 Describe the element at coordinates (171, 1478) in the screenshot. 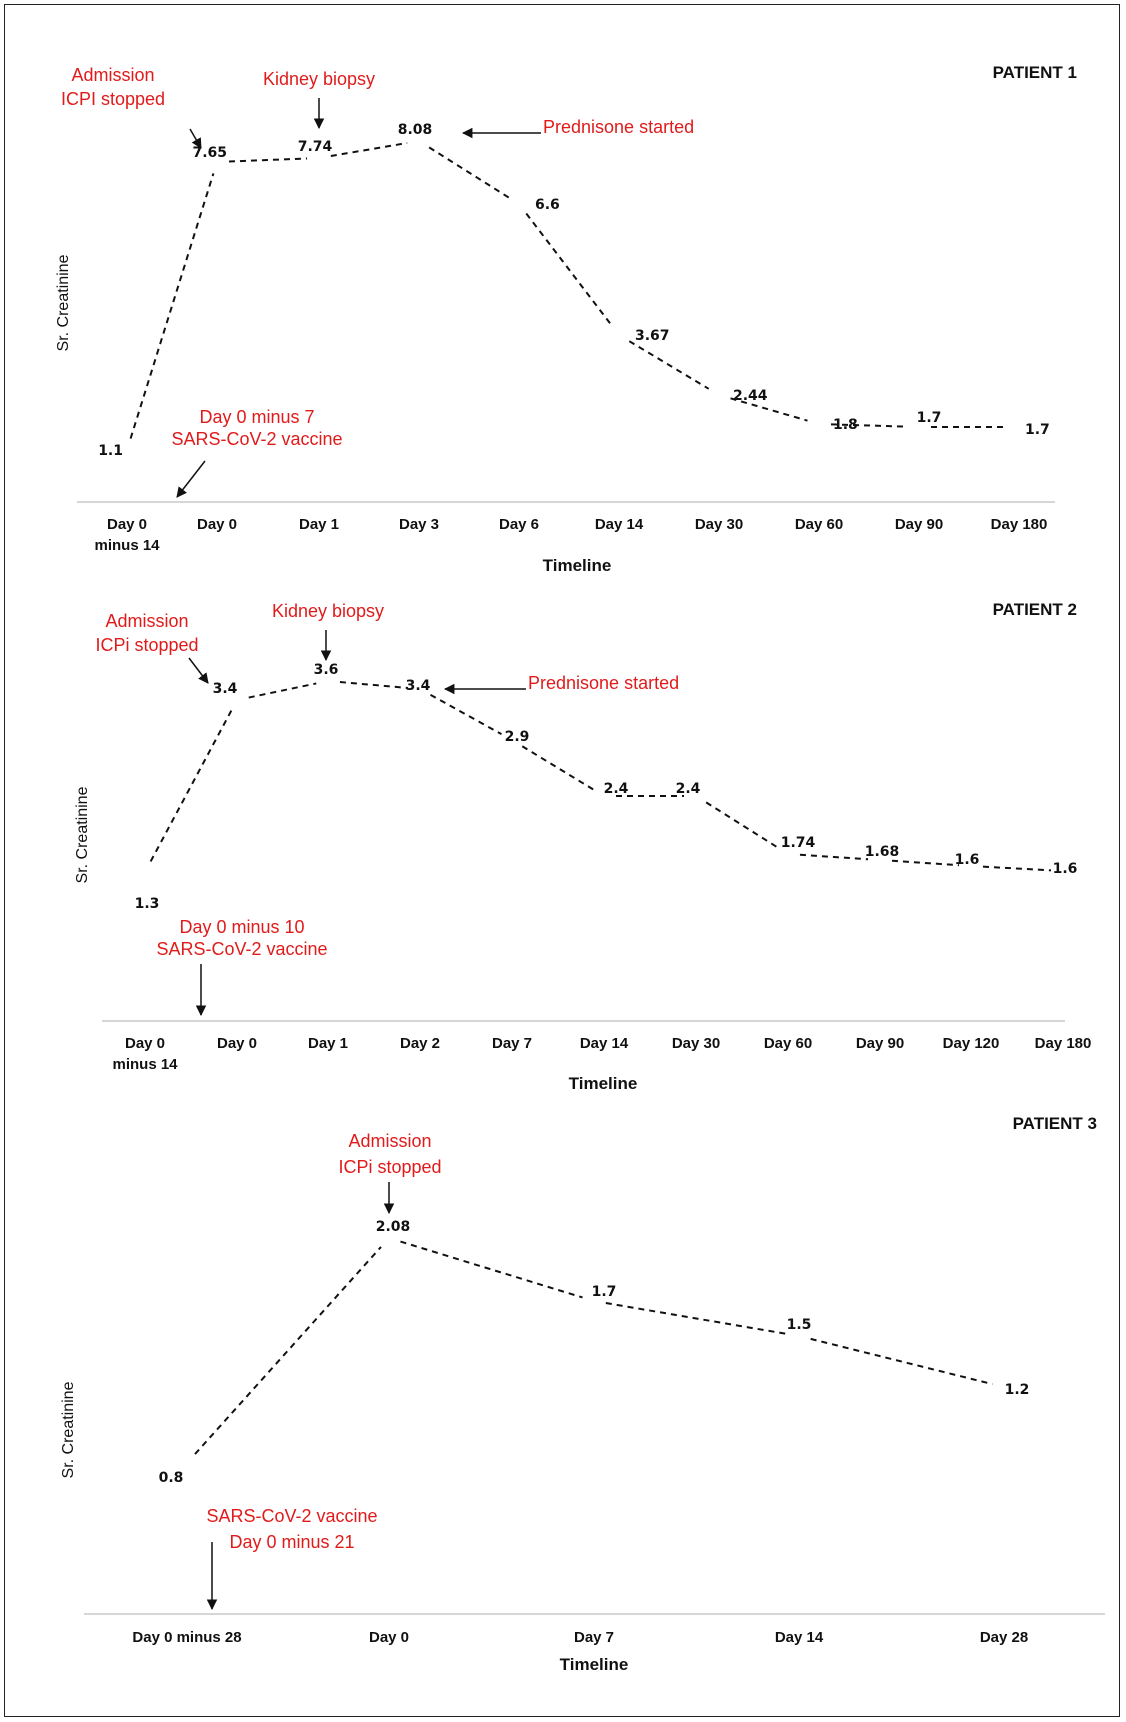

I see `data-label: 0.8` at that location.